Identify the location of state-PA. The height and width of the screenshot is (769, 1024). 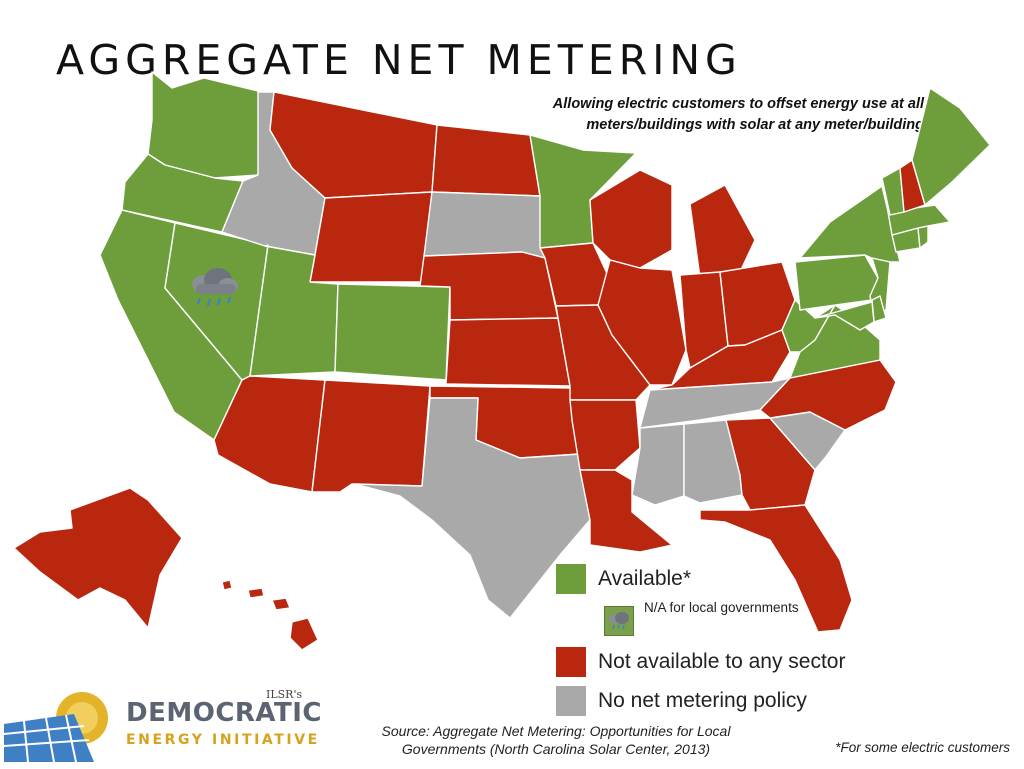
(836, 282).